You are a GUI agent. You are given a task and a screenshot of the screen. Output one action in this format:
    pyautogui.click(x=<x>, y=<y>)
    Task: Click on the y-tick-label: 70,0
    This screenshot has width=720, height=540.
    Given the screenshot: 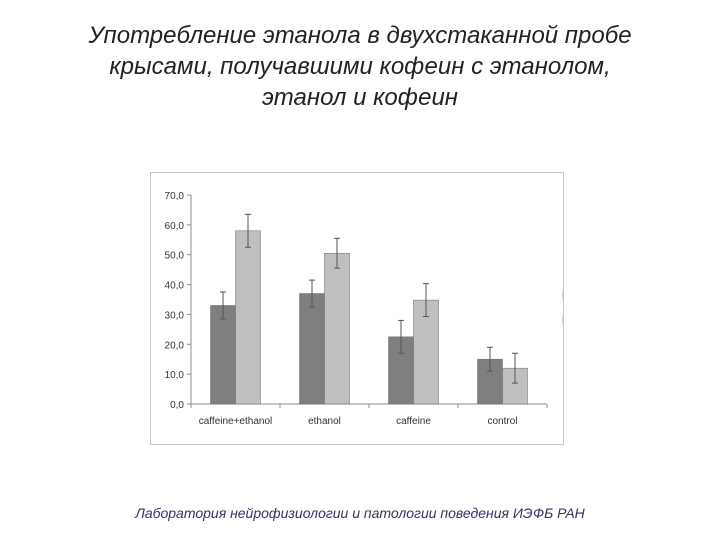 What is the action you would take?
    pyautogui.click(x=175, y=196)
    